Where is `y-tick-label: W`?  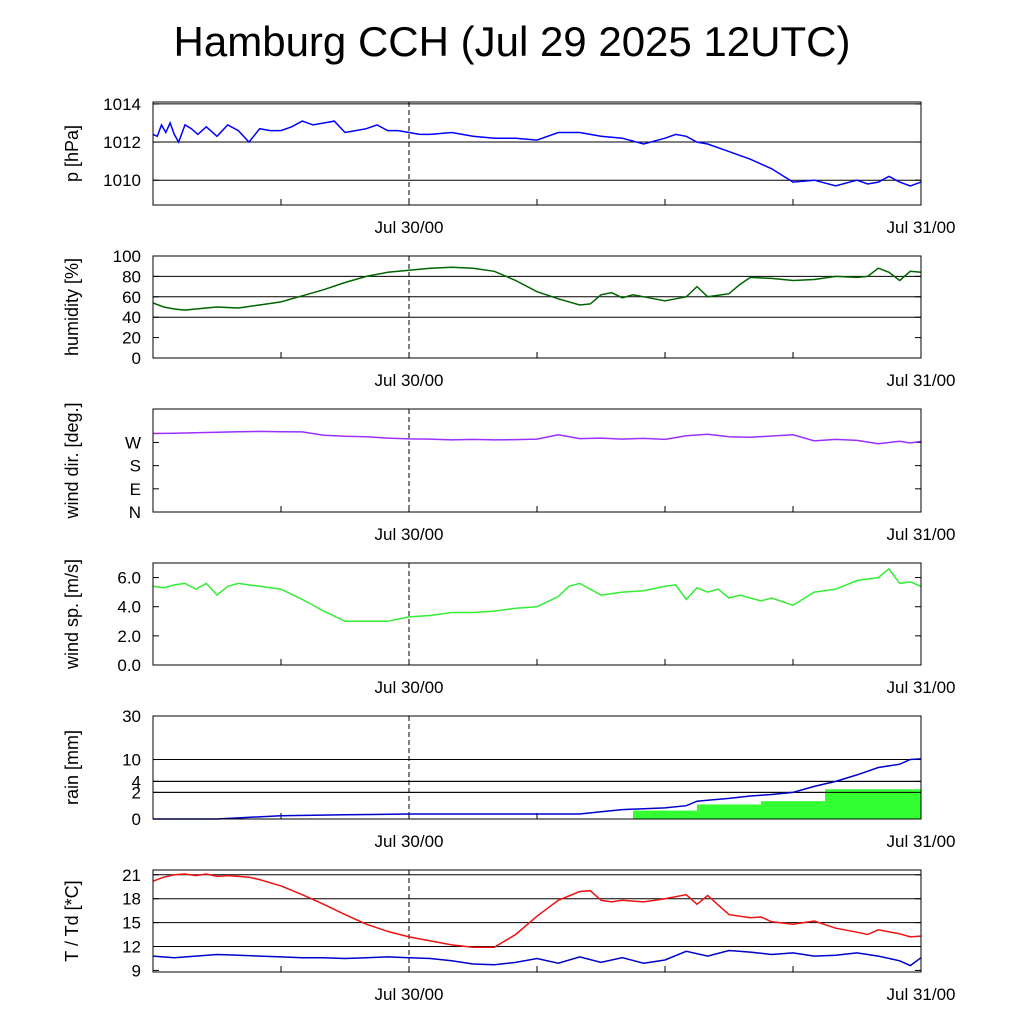 y-tick-label: W is located at coordinates (133, 442).